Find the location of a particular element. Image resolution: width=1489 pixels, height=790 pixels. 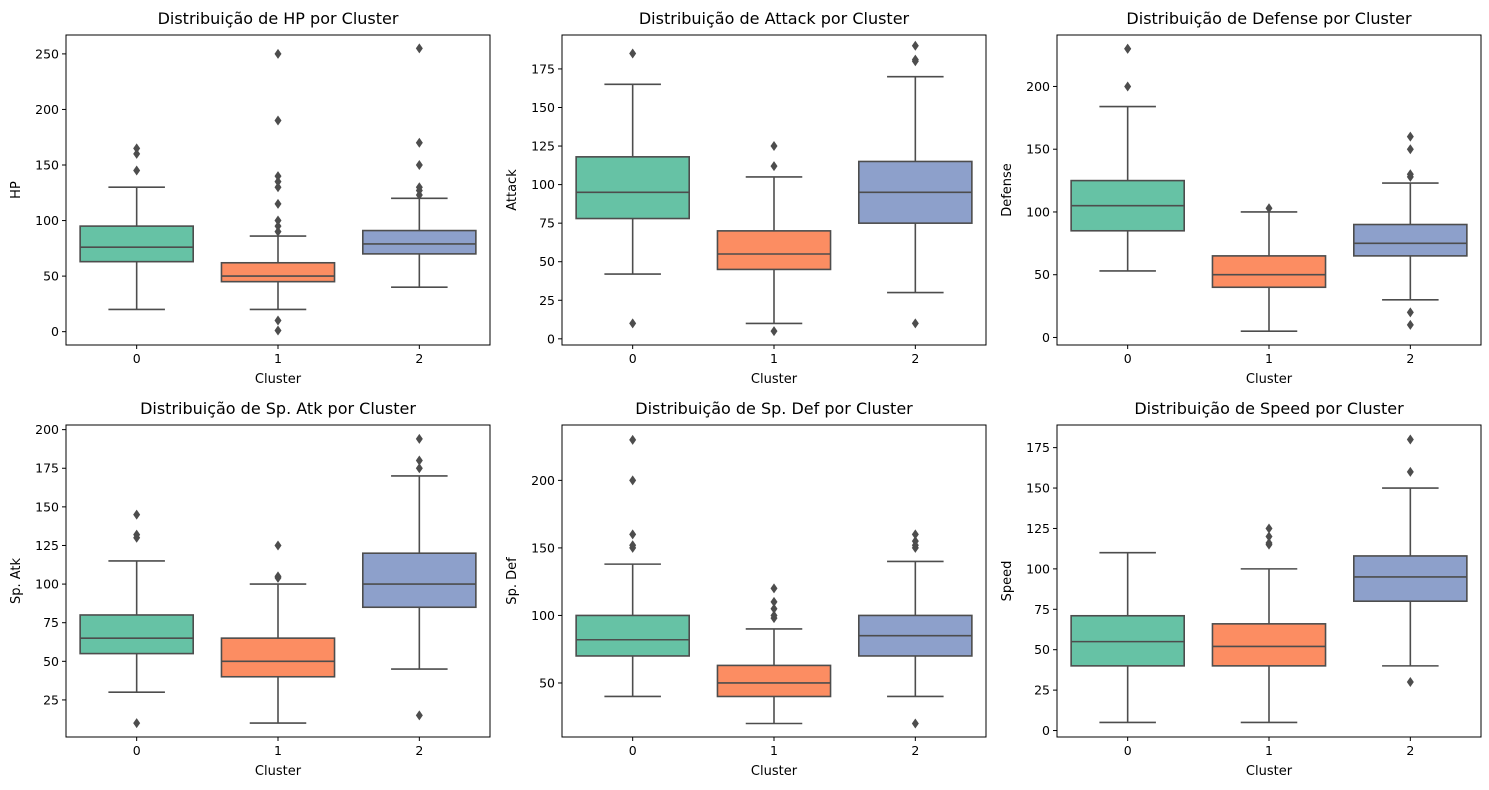

y-axis-label: Defense is located at coordinates (1007, 190).